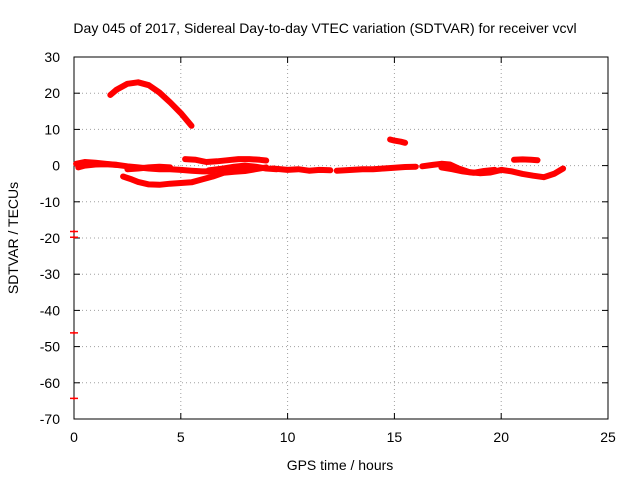 This screenshot has width=640, height=480. What do you see at coordinates (501, 437) in the screenshot?
I see `x-tick-label: 20` at bounding box center [501, 437].